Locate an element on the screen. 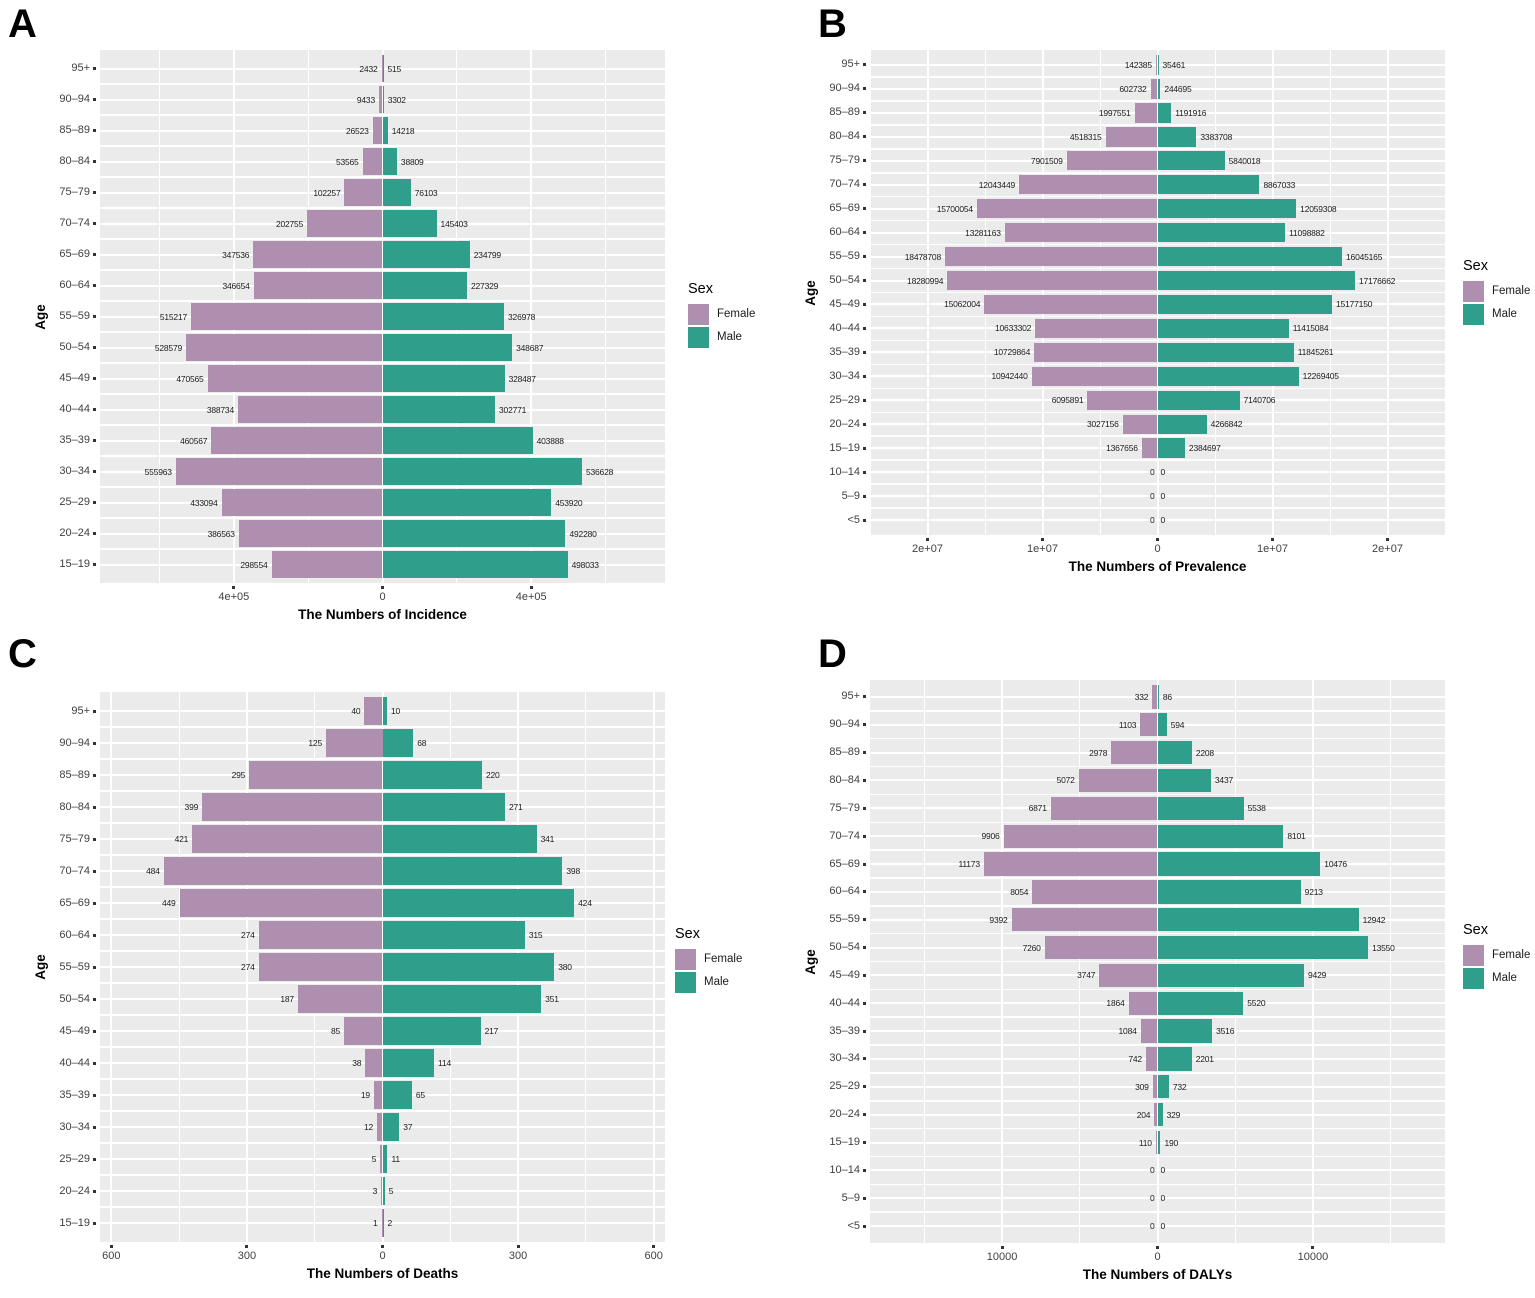  male-value-label: 594 is located at coordinates (1177, 724).